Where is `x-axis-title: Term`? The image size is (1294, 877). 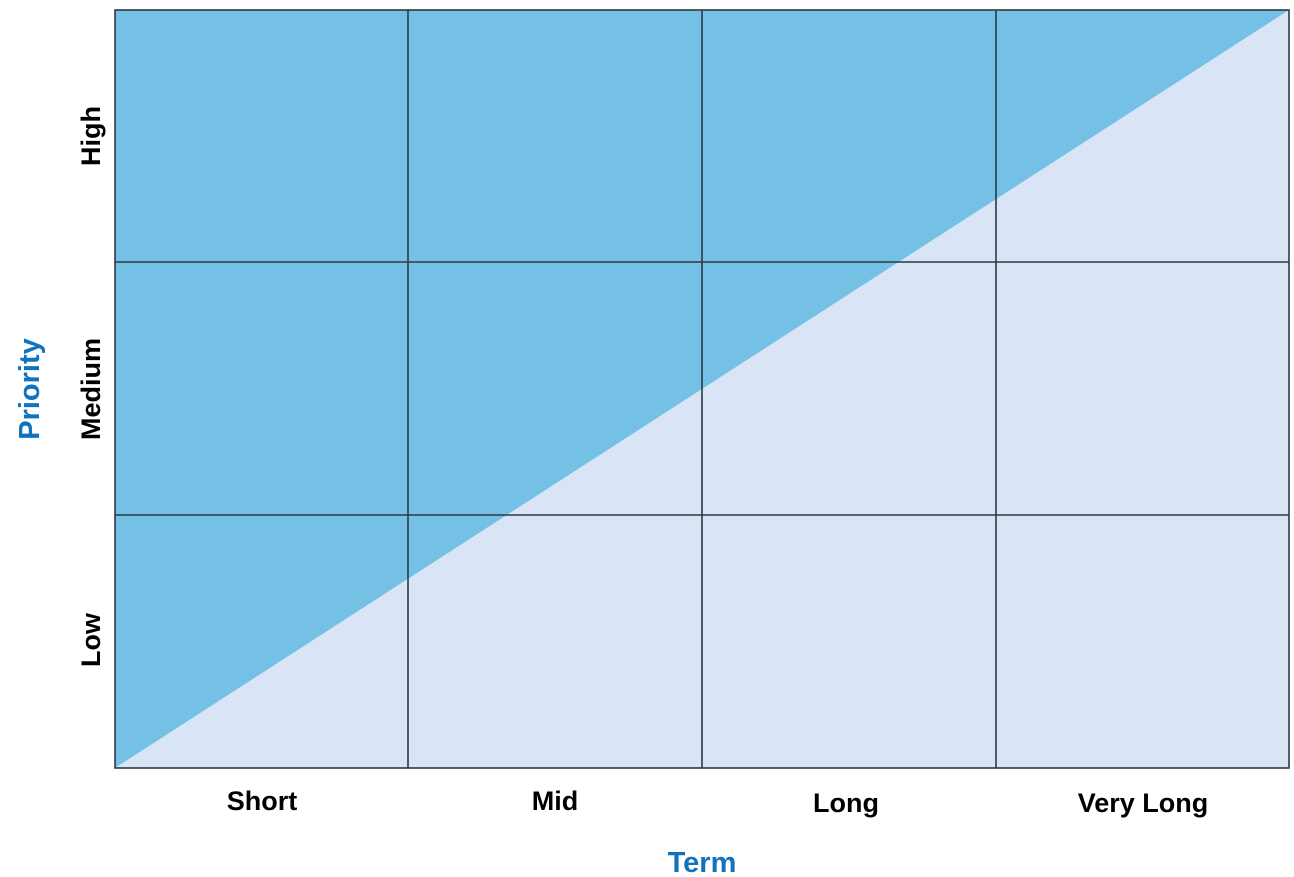
x-axis-title: Term is located at coordinates (702, 862).